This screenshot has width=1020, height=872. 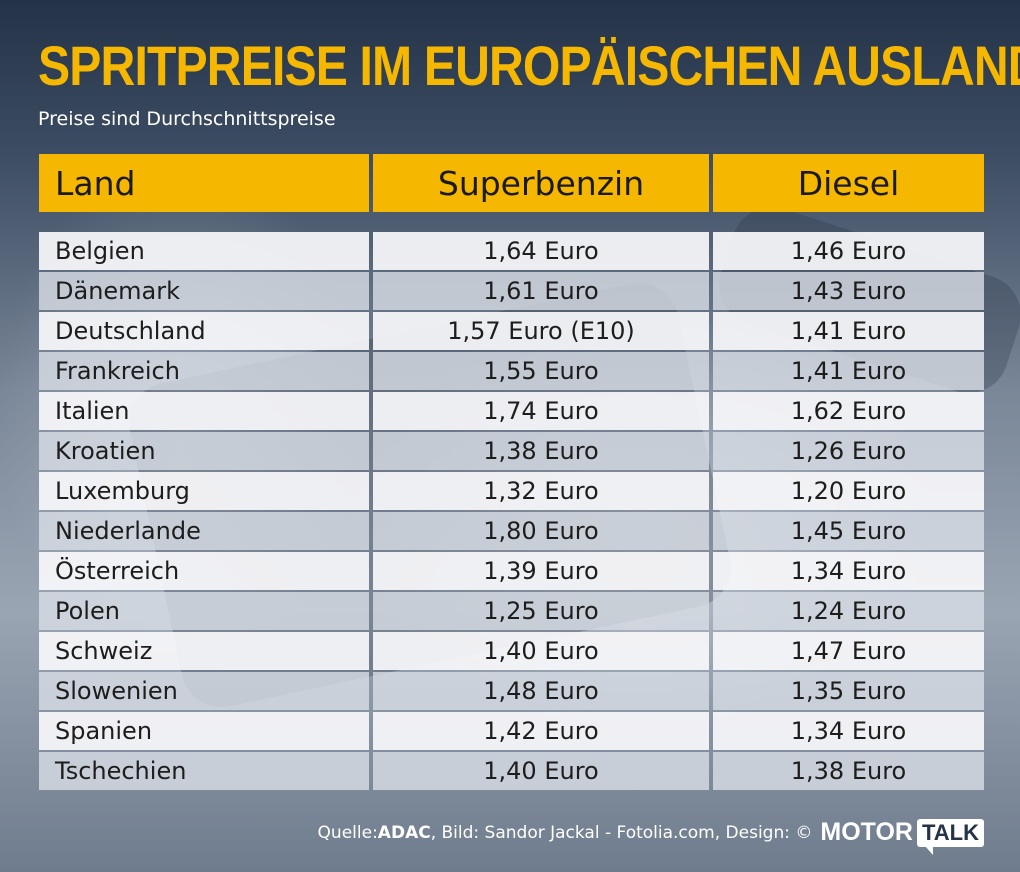 What do you see at coordinates (541, 571) in the screenshot?
I see `cell-superbenzin: 1,39 Euro` at bounding box center [541, 571].